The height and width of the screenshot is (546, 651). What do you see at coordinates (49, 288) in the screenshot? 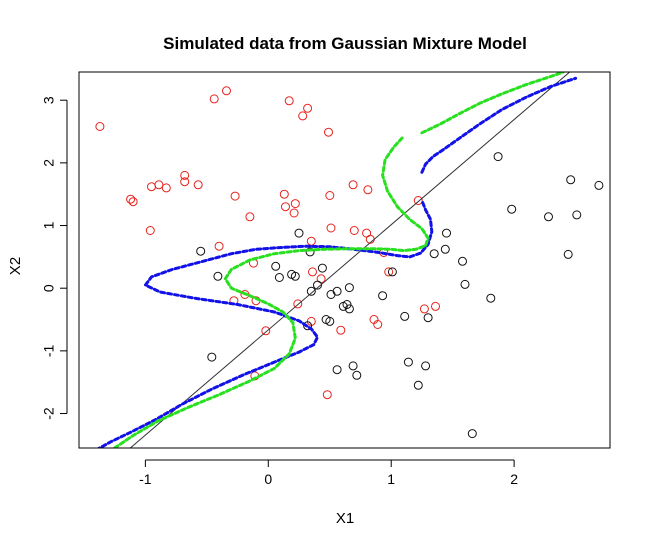
I see `y-tick-label: 0` at bounding box center [49, 288].